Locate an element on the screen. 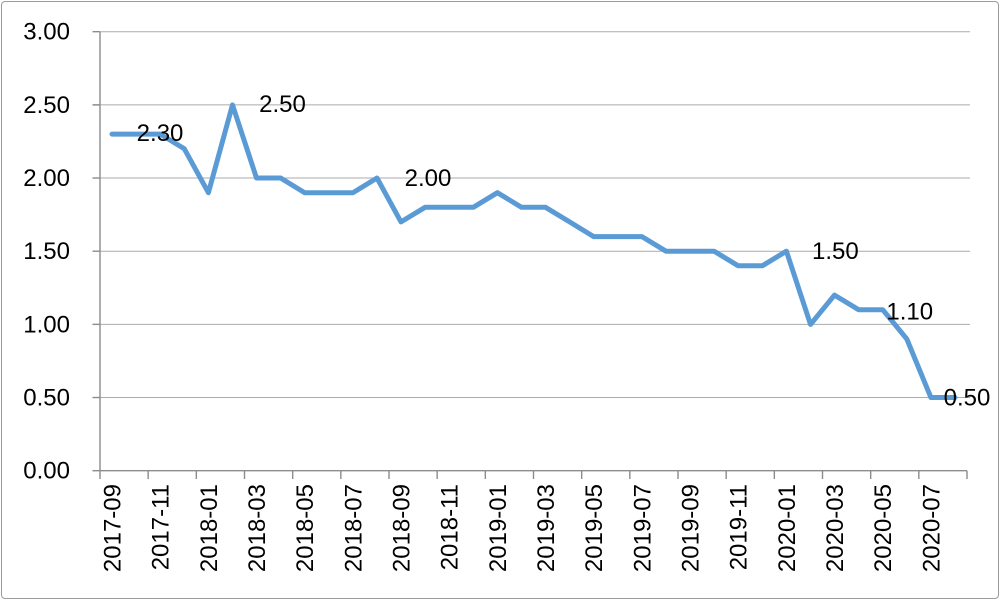 The height and width of the screenshot is (600, 1000). x-axis-label: 2017-09 is located at coordinates (113, 528).